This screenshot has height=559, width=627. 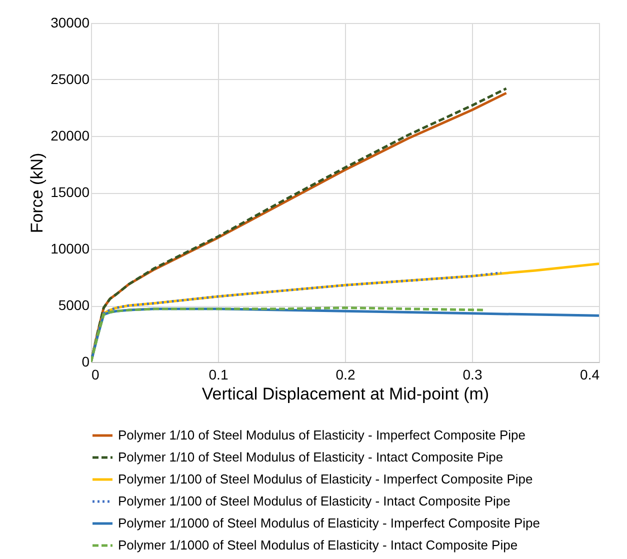 What do you see at coordinates (346, 394) in the screenshot?
I see `x-axis-title: Vertical Displacement at Mid-point (m)` at bounding box center [346, 394].